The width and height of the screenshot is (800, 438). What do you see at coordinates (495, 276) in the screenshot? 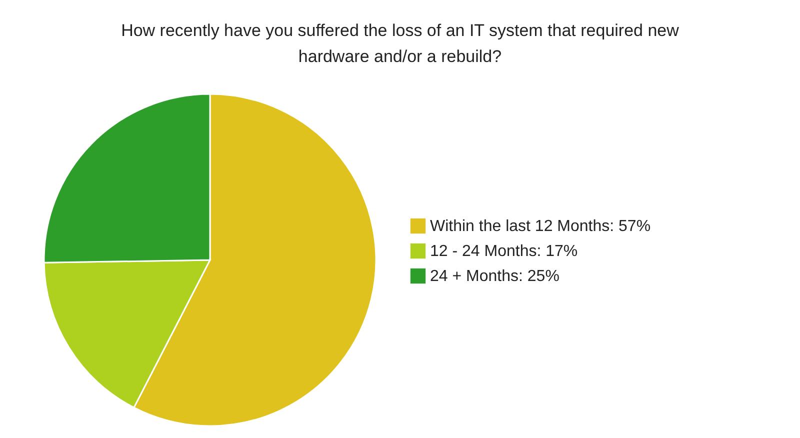
I see `legend-label: 24 + Months: 25%` at bounding box center [495, 276].